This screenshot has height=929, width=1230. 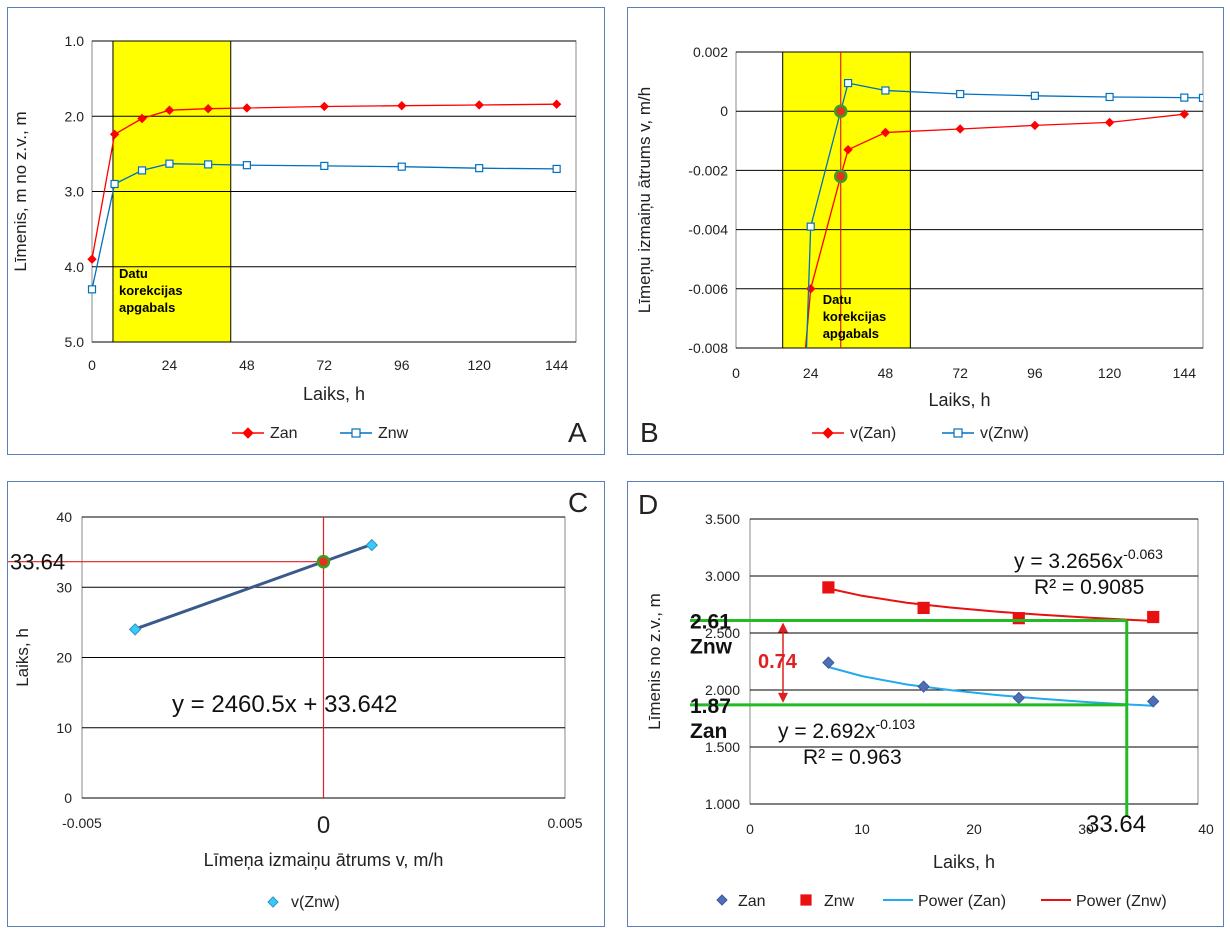 What do you see at coordinates (75, 342) in the screenshot?
I see `y-tick-label-a: 5.0` at bounding box center [75, 342].